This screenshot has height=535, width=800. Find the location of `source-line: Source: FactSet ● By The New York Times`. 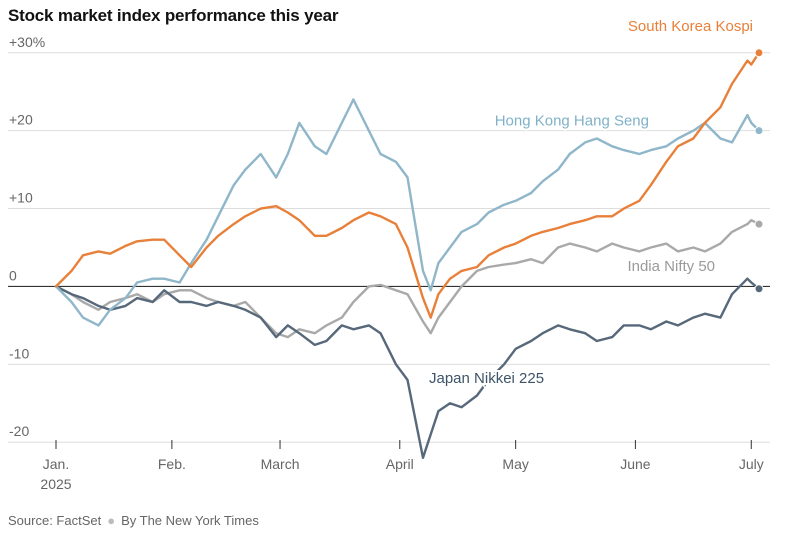

source-line: Source: FactSet ● By The New York Times is located at coordinates (133, 520).